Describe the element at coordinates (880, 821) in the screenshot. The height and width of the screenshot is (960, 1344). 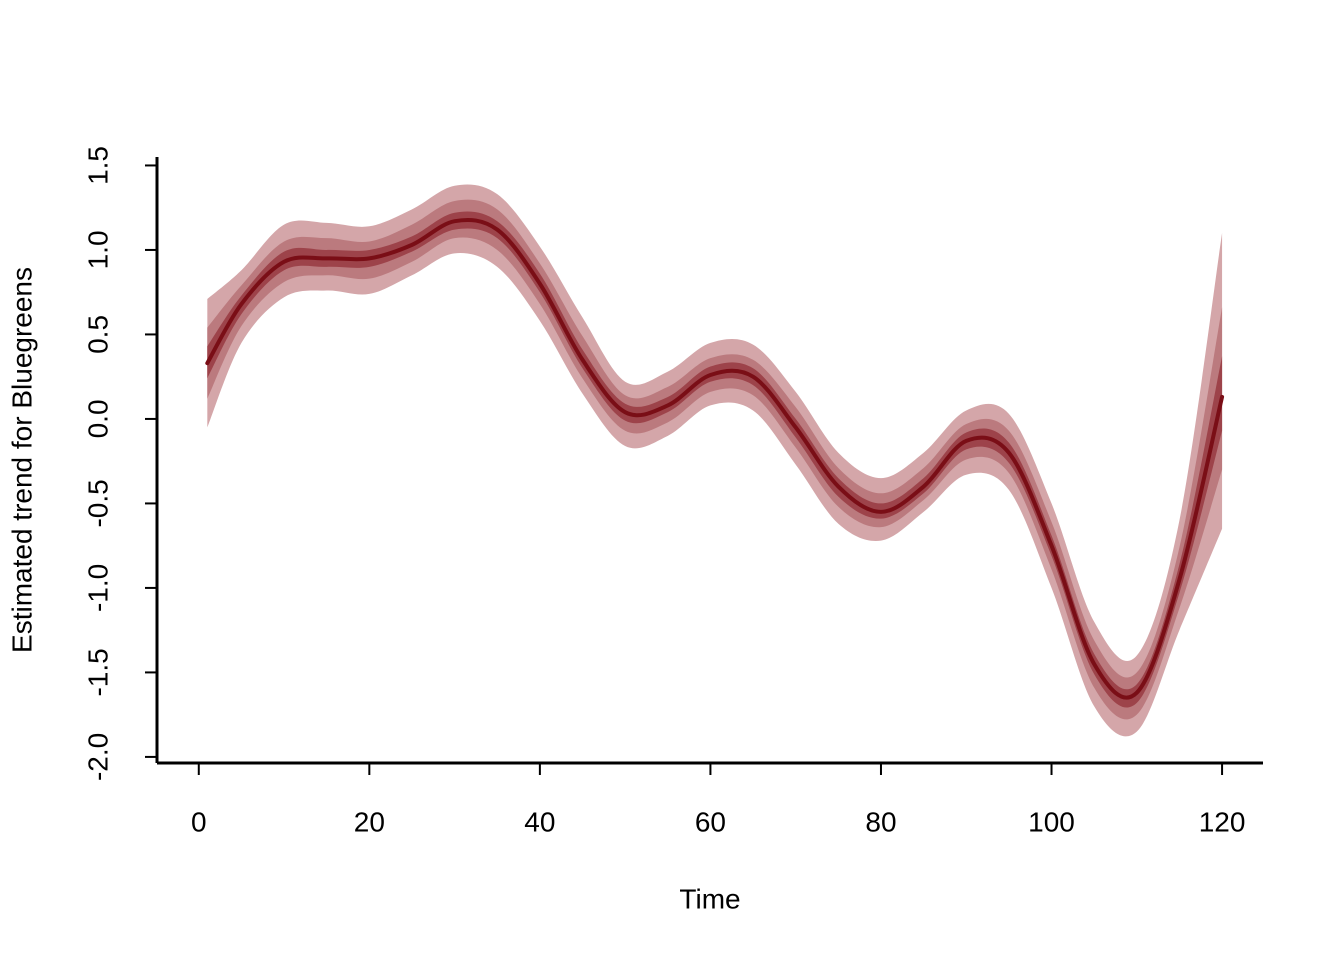
I see `x-tick-label: 80` at that location.